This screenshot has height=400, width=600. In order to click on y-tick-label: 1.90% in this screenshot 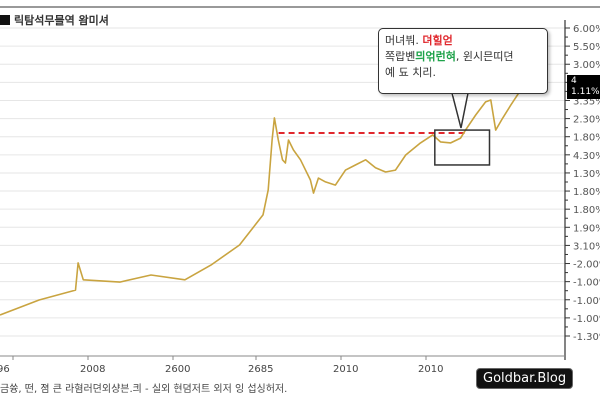, I will do `click(586, 228)`.